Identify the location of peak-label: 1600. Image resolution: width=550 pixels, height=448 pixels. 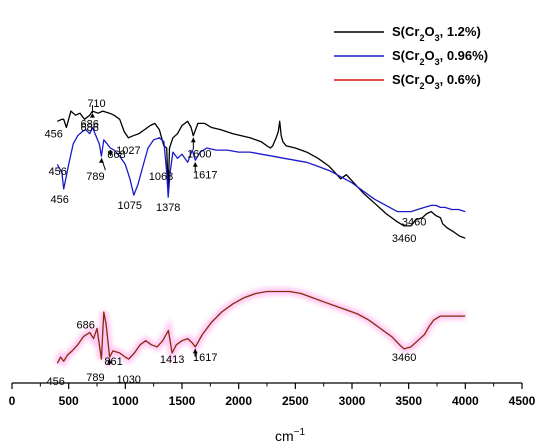
(199, 155).